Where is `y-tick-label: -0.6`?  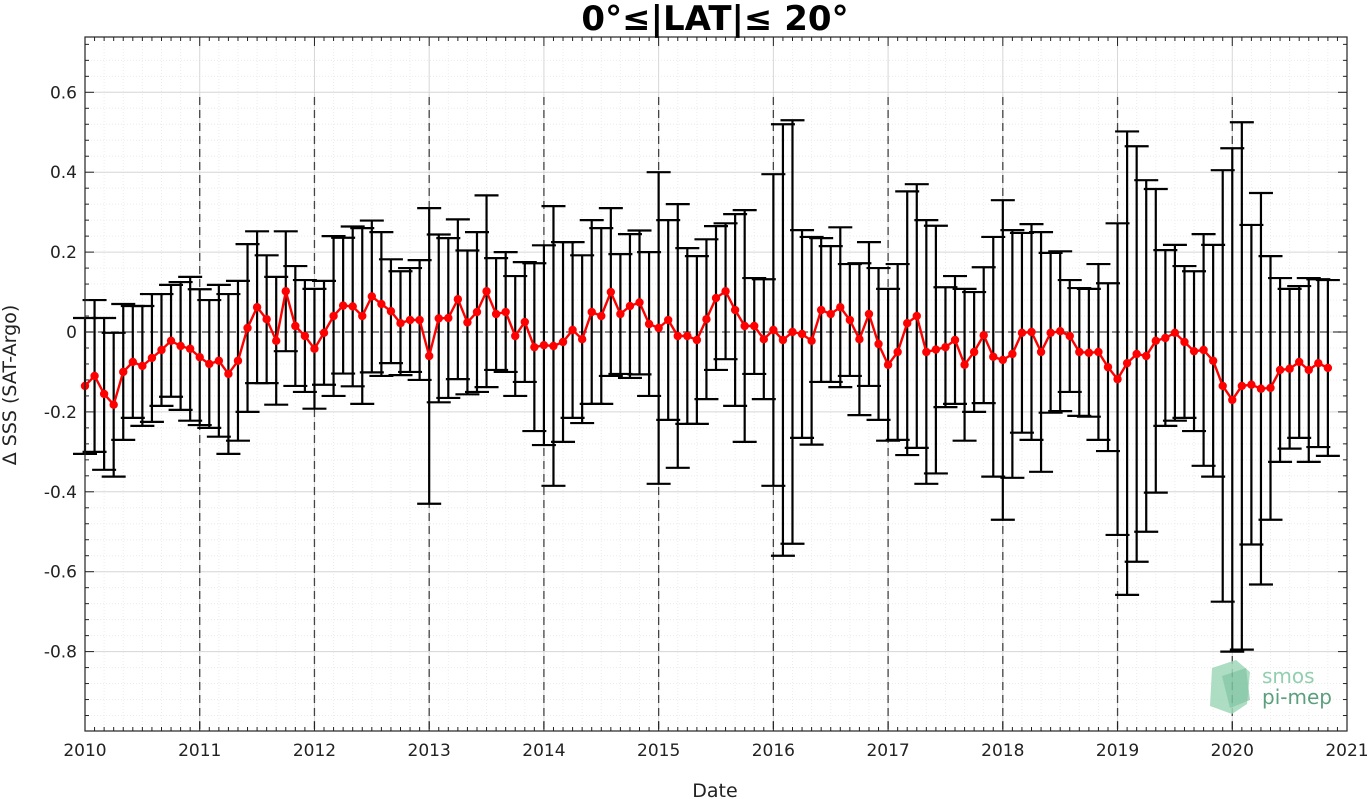
y-tick-label: -0.6 is located at coordinates (60, 573).